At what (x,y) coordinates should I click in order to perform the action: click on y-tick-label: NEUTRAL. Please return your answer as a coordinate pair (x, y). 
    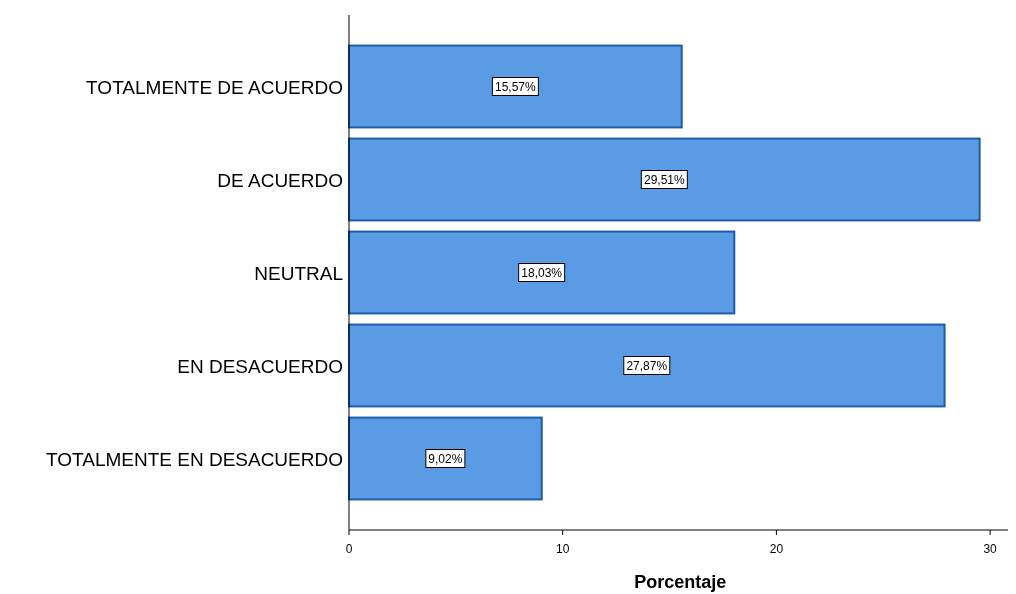
    Looking at the image, I should click on (298, 273).